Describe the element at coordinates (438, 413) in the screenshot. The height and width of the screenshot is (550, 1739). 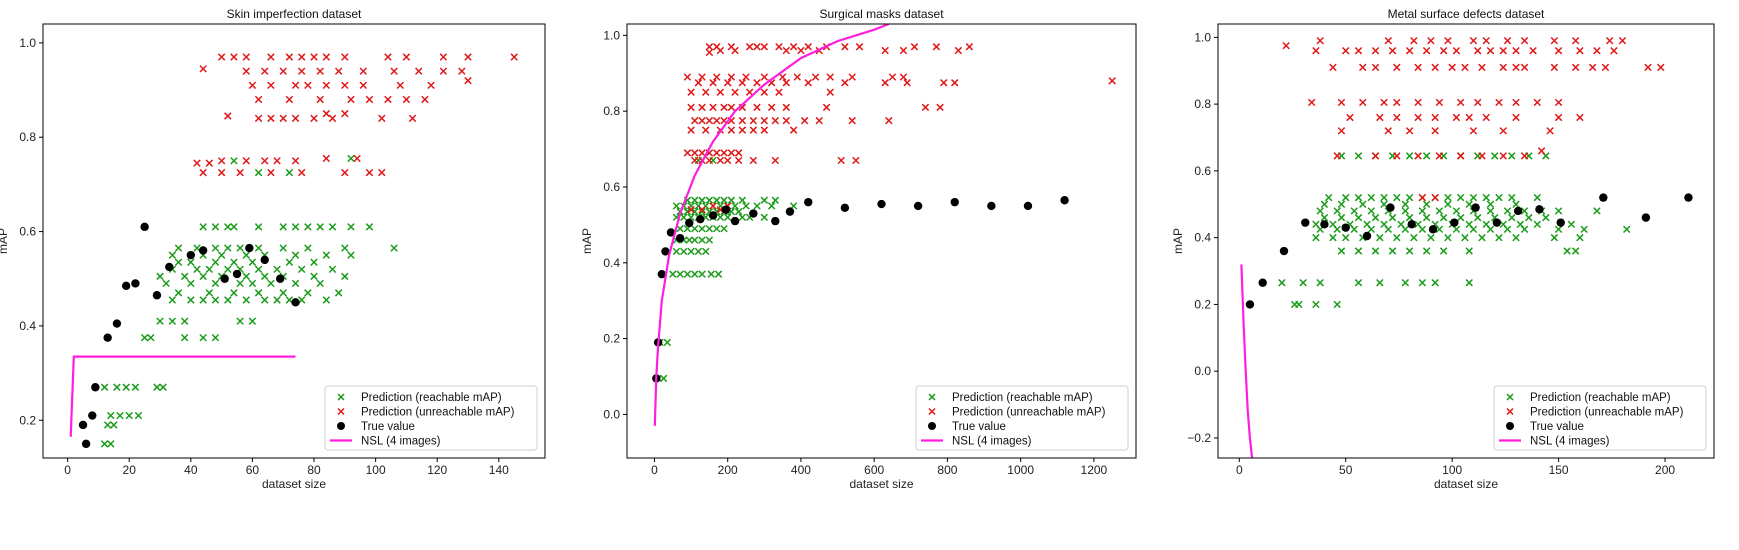
I see `legend-label: Prediction (unreachable mAP)` at that location.